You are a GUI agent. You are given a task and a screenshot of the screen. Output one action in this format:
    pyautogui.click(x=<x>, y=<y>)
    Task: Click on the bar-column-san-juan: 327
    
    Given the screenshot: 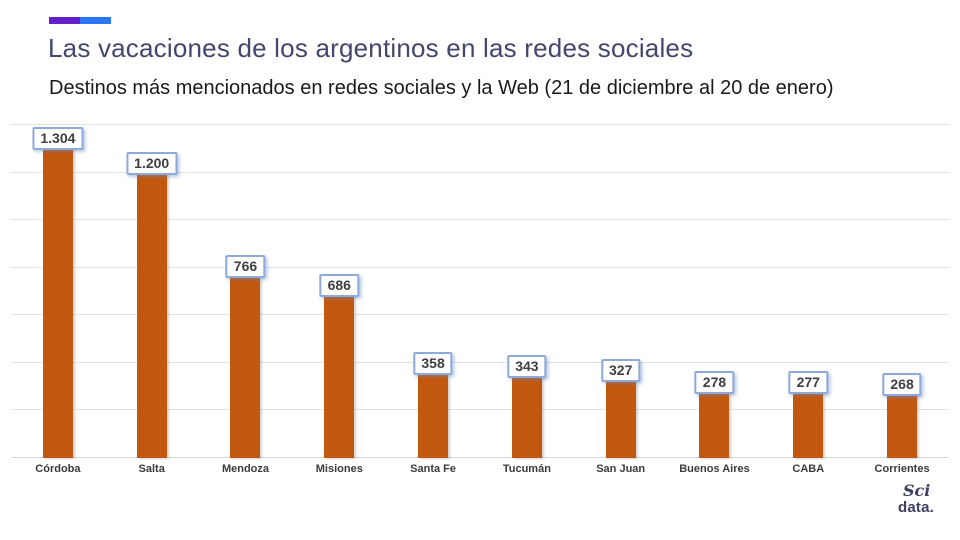 What is the action you would take?
    pyautogui.click(x=621, y=291)
    